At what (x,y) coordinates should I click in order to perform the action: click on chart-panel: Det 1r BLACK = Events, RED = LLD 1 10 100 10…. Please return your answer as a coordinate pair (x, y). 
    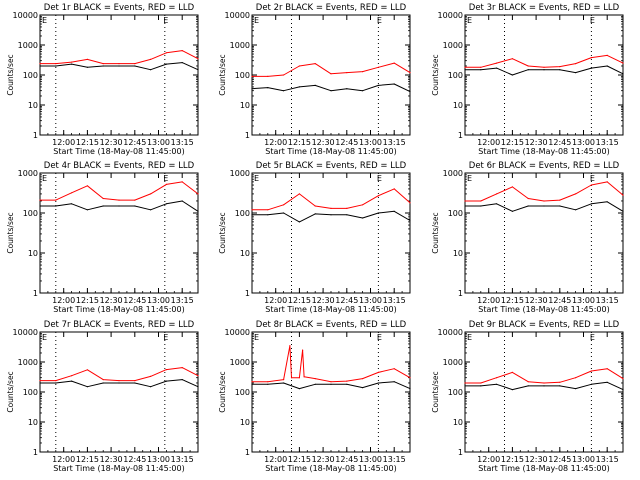
    Looking at the image, I should click on (102, 79).